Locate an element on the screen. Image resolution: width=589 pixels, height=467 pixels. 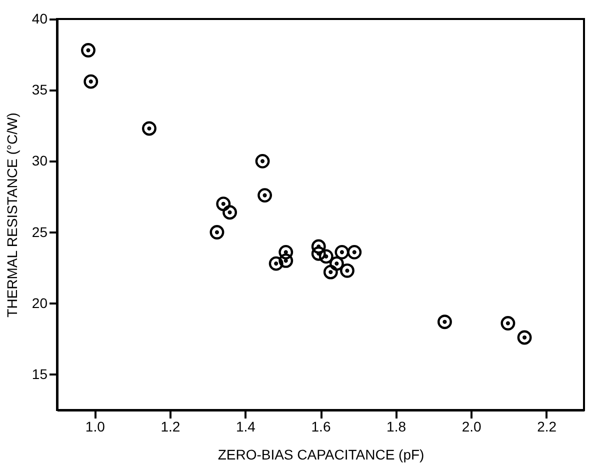
y-tick-label: 30 is located at coordinates (40, 160).